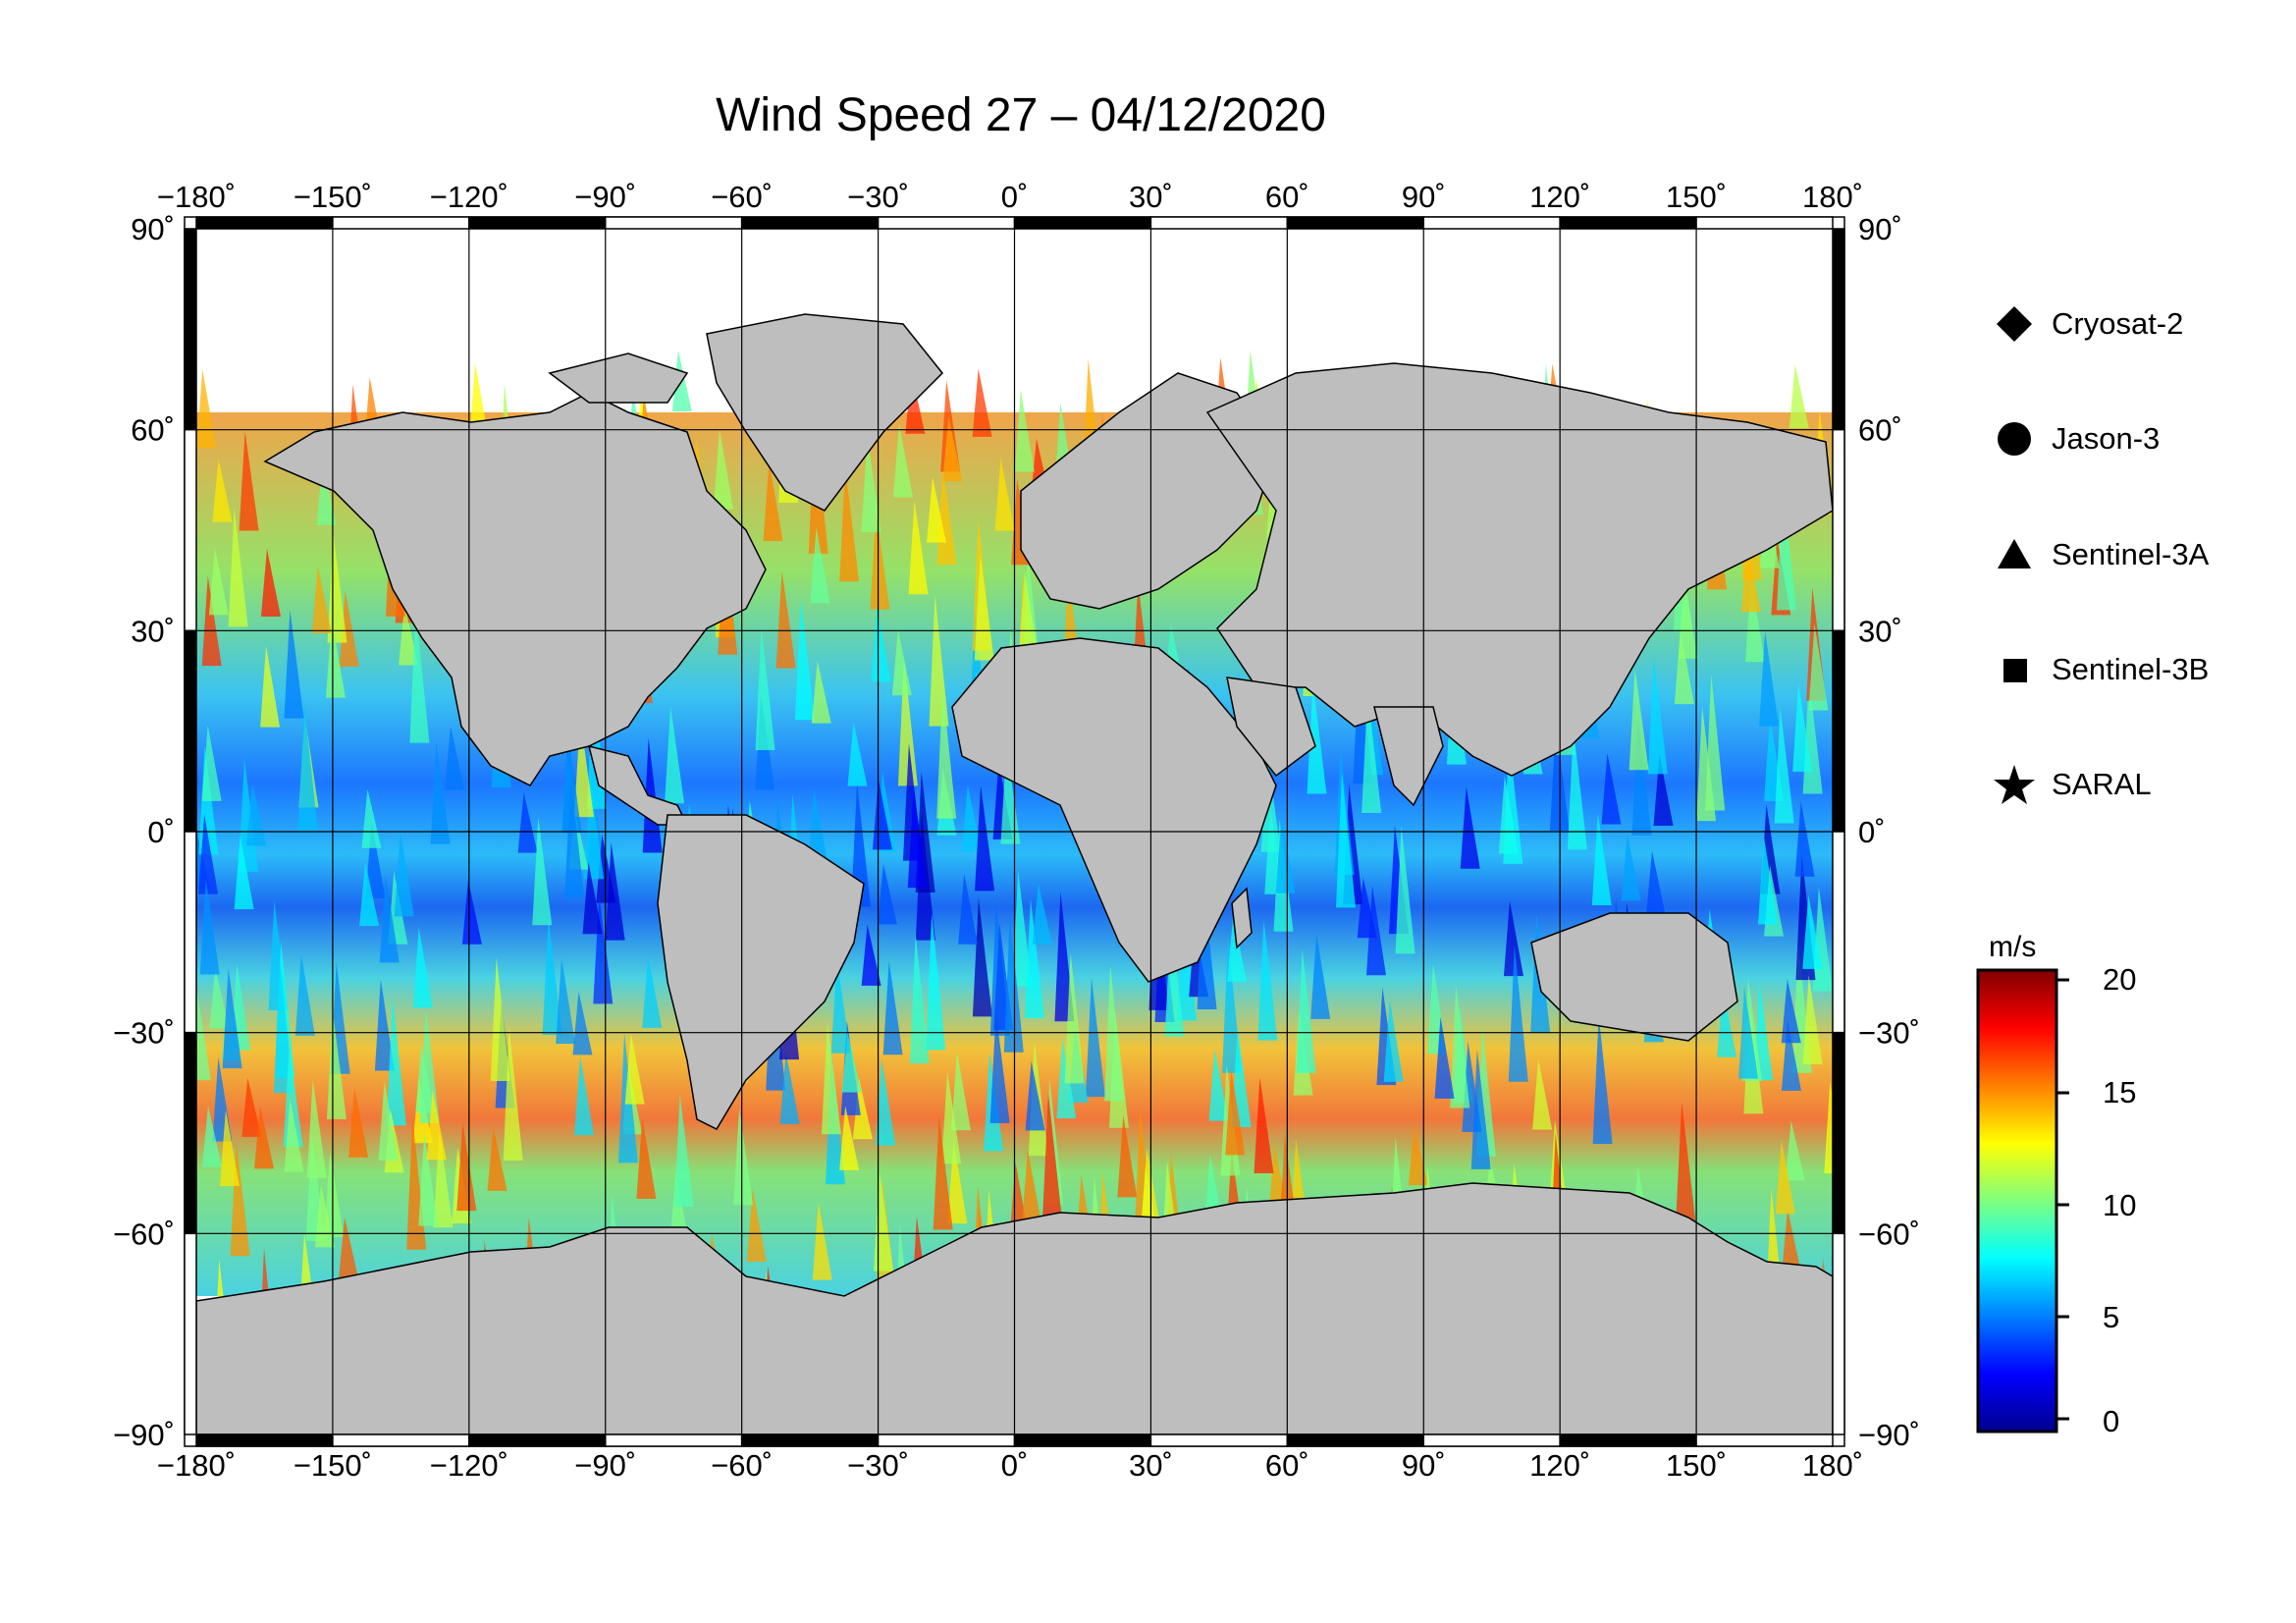 The image size is (2296, 1623). What do you see at coordinates (196, 1465) in the screenshot?
I see `lon-tick-label-bottom: −180˚` at bounding box center [196, 1465].